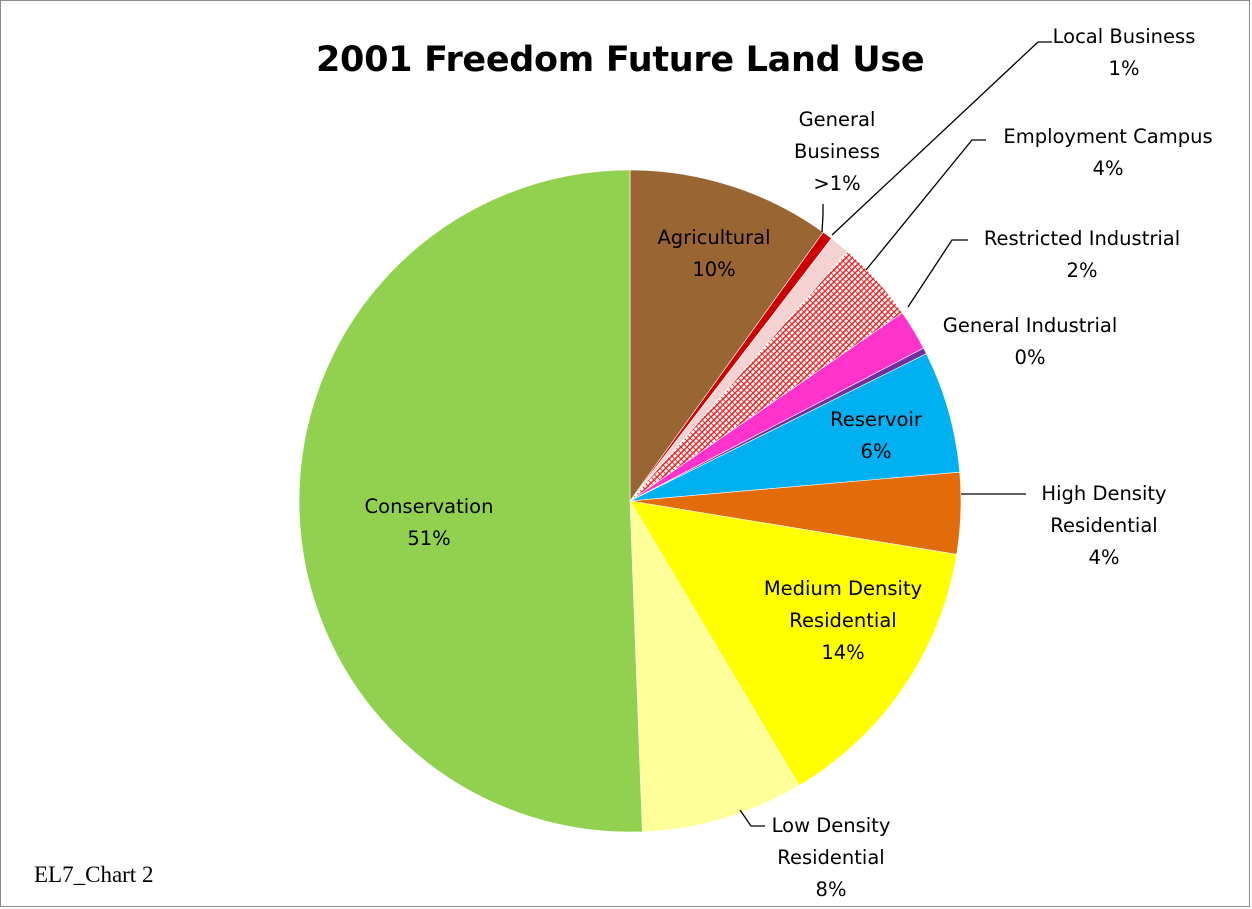 The width and height of the screenshot is (1252, 909). What do you see at coordinates (843, 620) in the screenshot?
I see `data-label-medium-density-residential: Medium Density Residential 14%` at bounding box center [843, 620].